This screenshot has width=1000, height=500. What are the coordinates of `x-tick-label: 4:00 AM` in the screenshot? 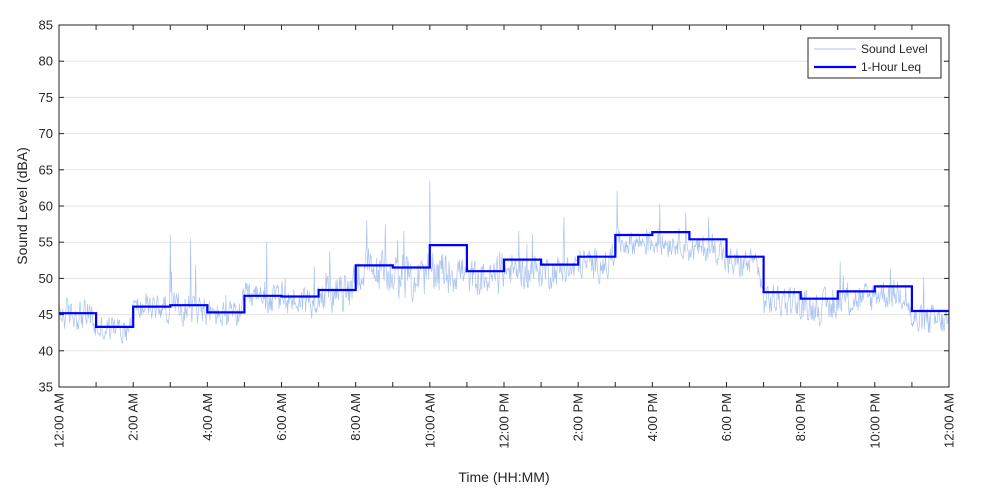 It's located at (207, 417).